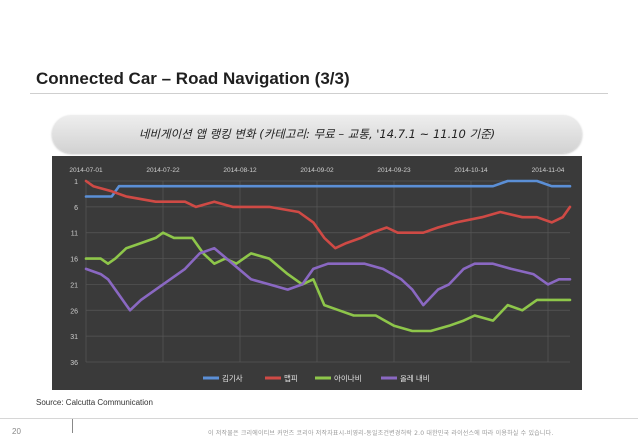 The width and height of the screenshot is (638, 442). What do you see at coordinates (319, 93) in the screenshot?
I see `title-divider` at bounding box center [319, 93].